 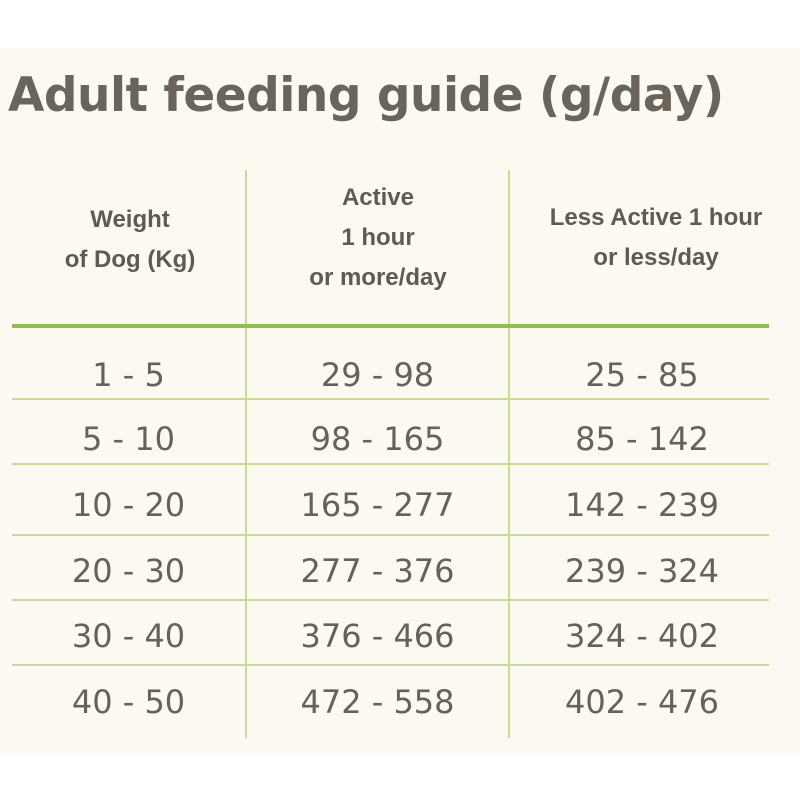 I want to click on table-cell-weight: 10 - 20, so click(x=128, y=505).